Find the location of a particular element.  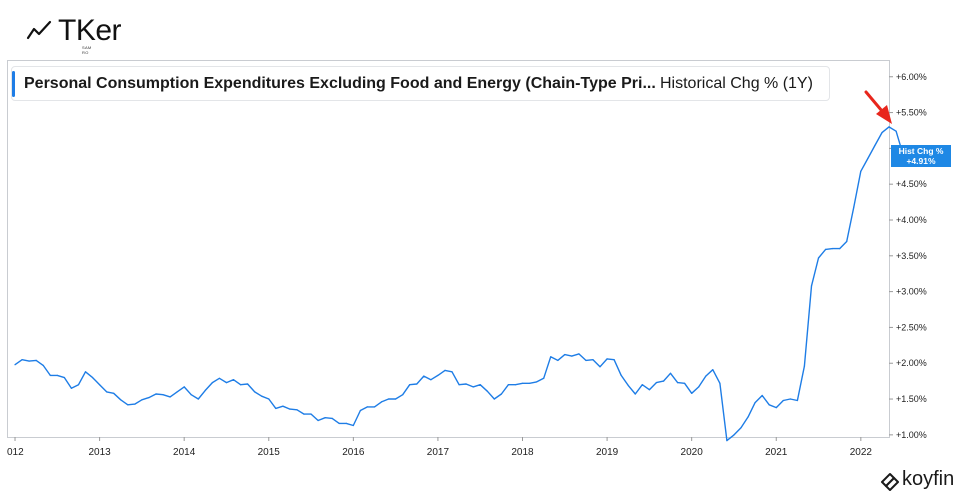

y-tick-label: +2.00% is located at coordinates (911, 363).